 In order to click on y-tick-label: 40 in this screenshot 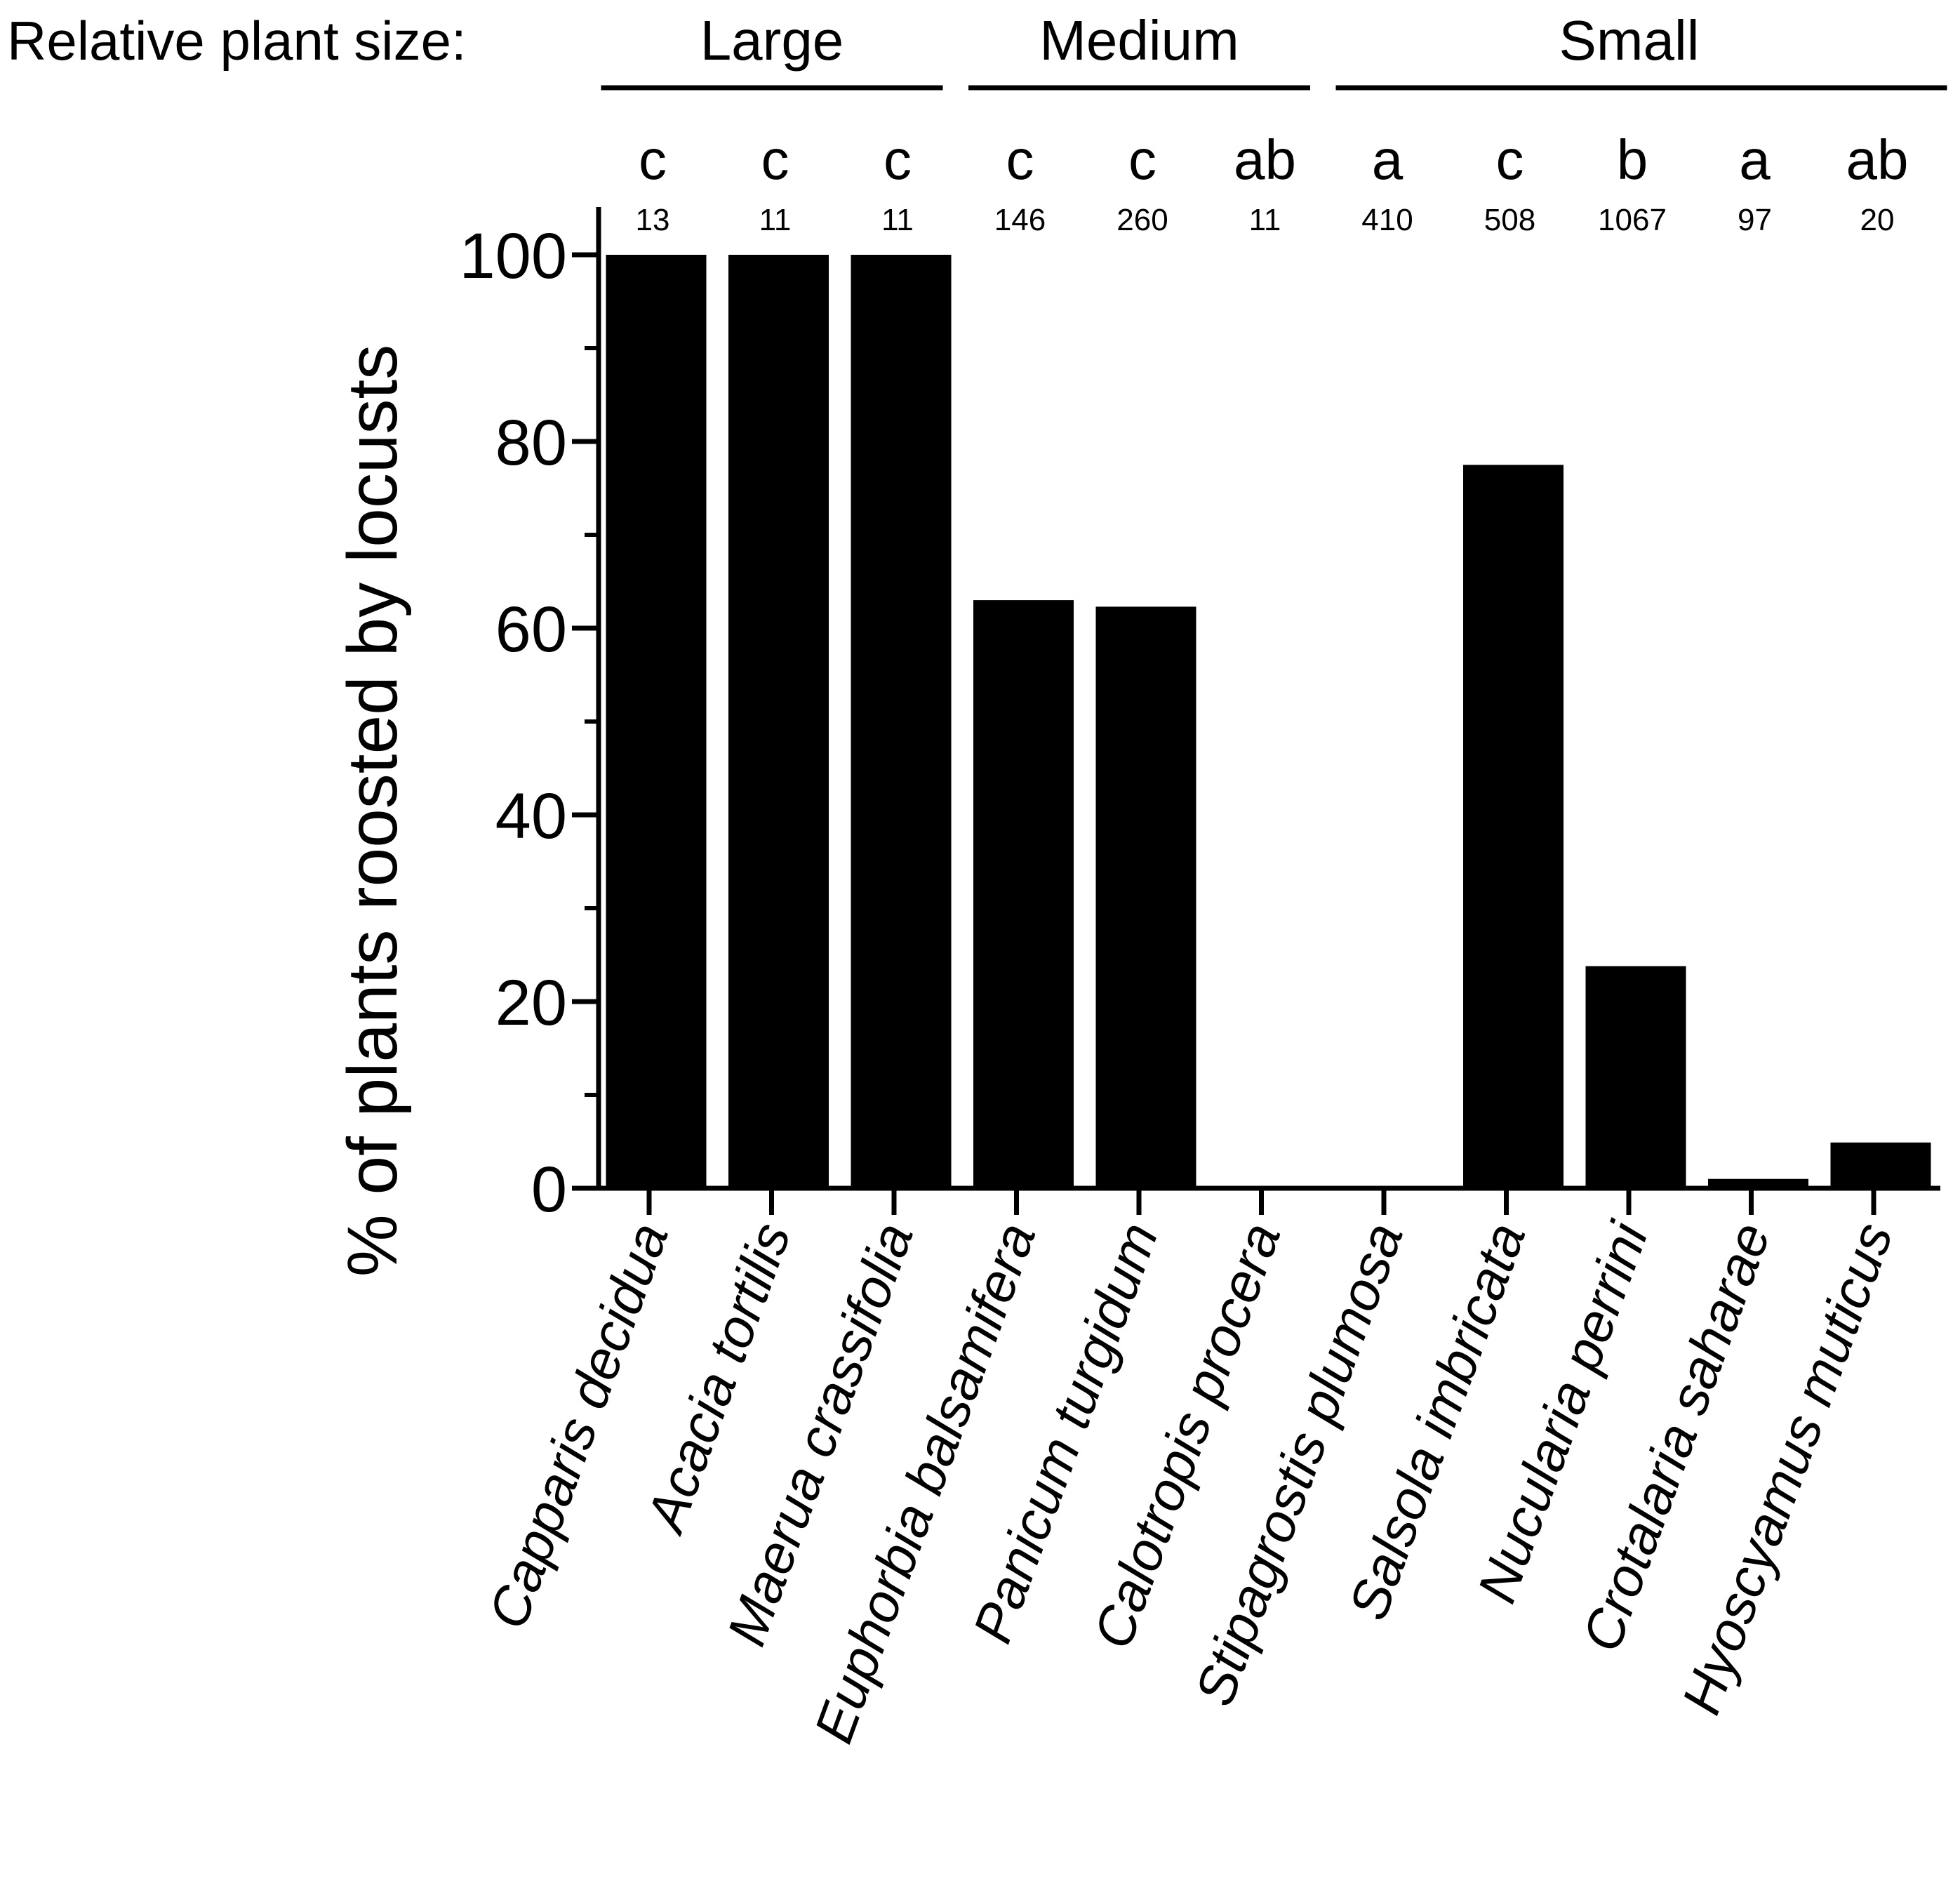, I will do `click(531, 816)`.